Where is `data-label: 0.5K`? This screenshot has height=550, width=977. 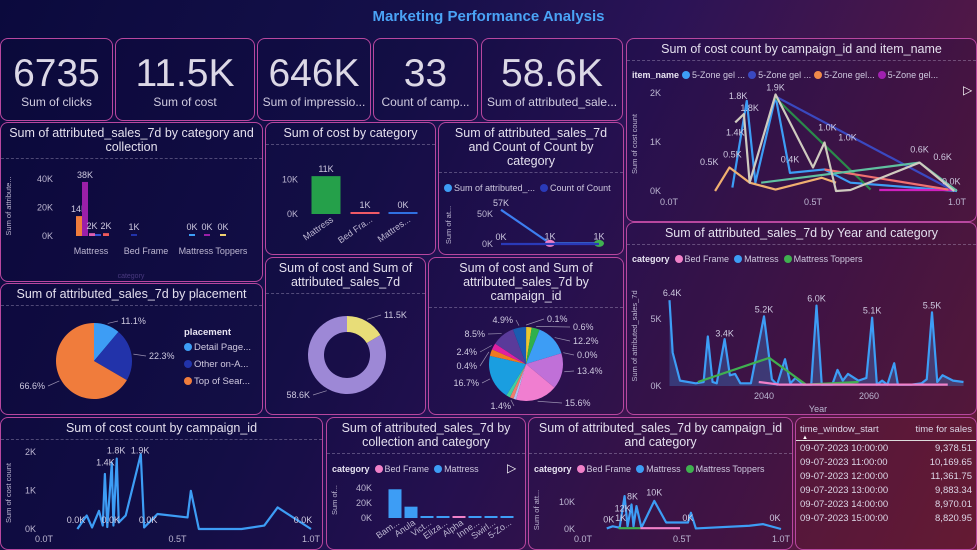
data-label: 0.5K is located at coordinates (709, 162).